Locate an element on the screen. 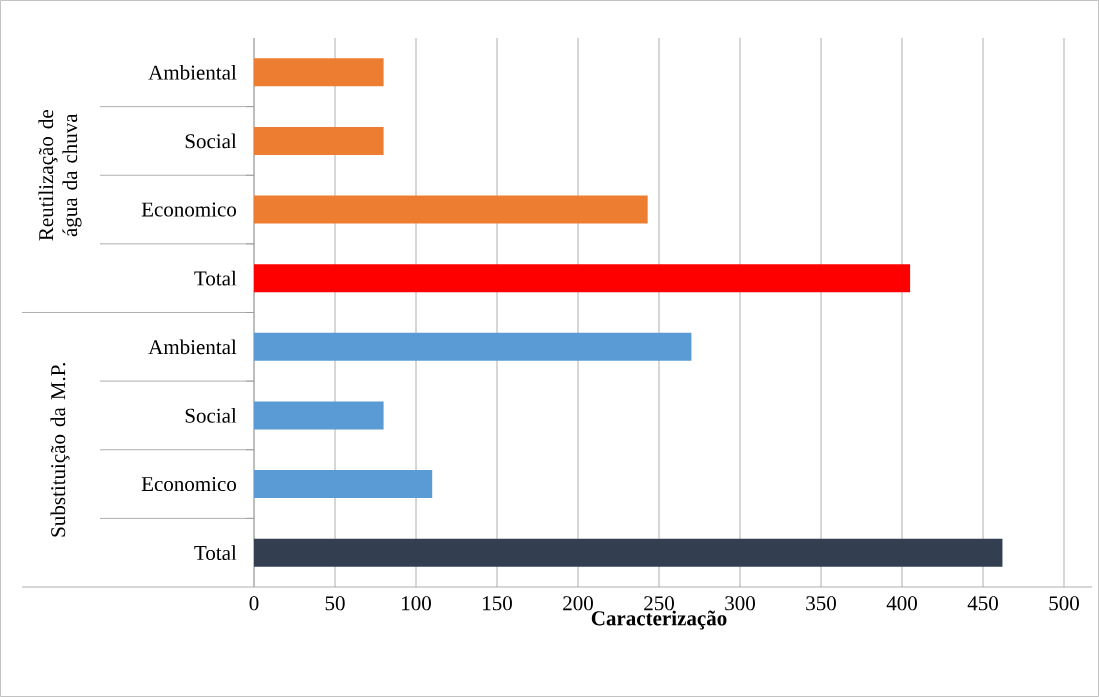 The width and height of the screenshot is (1099, 697). x-tick-label: 400 is located at coordinates (901, 603).